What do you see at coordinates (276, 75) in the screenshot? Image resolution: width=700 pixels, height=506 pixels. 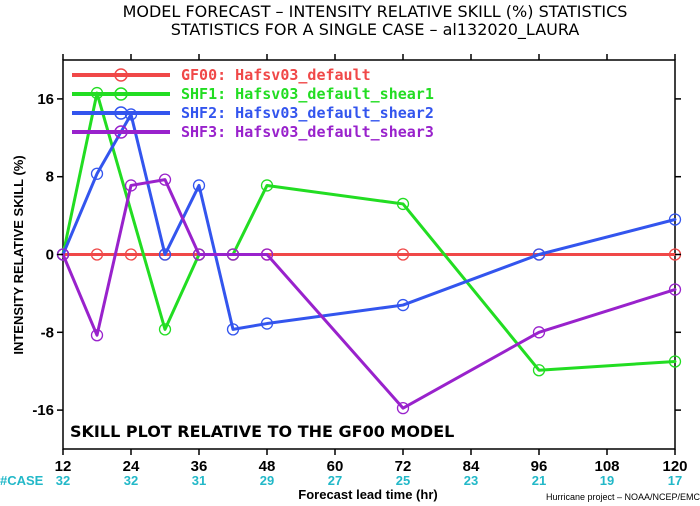 I see `legend-label: GF00: Hafsv03_default` at bounding box center [276, 75].